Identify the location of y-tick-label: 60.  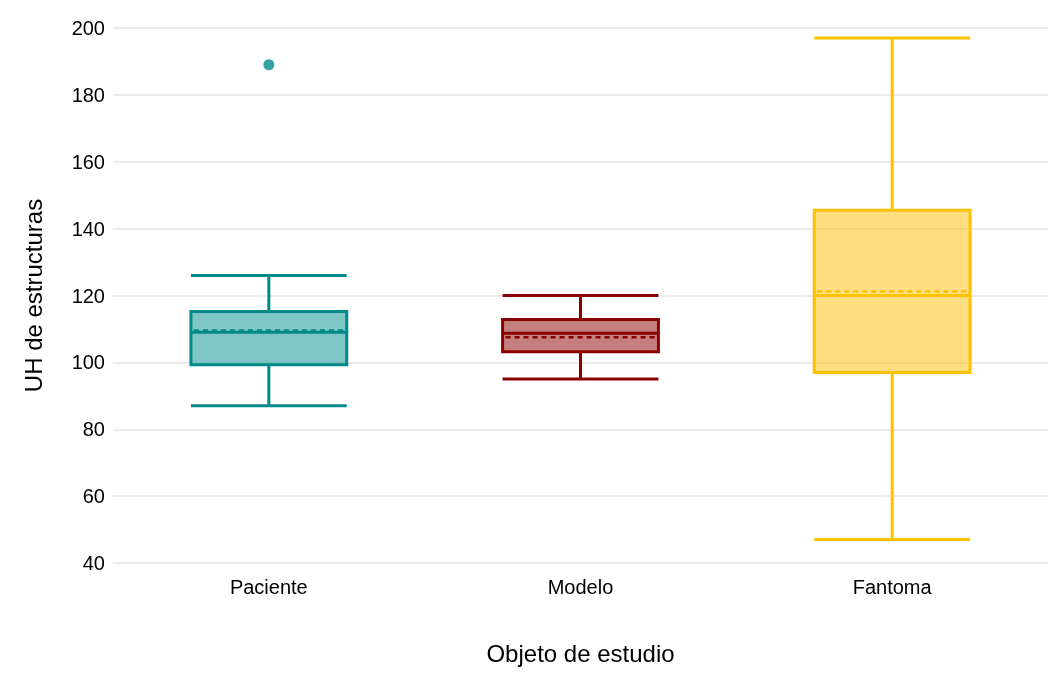
(93, 496).